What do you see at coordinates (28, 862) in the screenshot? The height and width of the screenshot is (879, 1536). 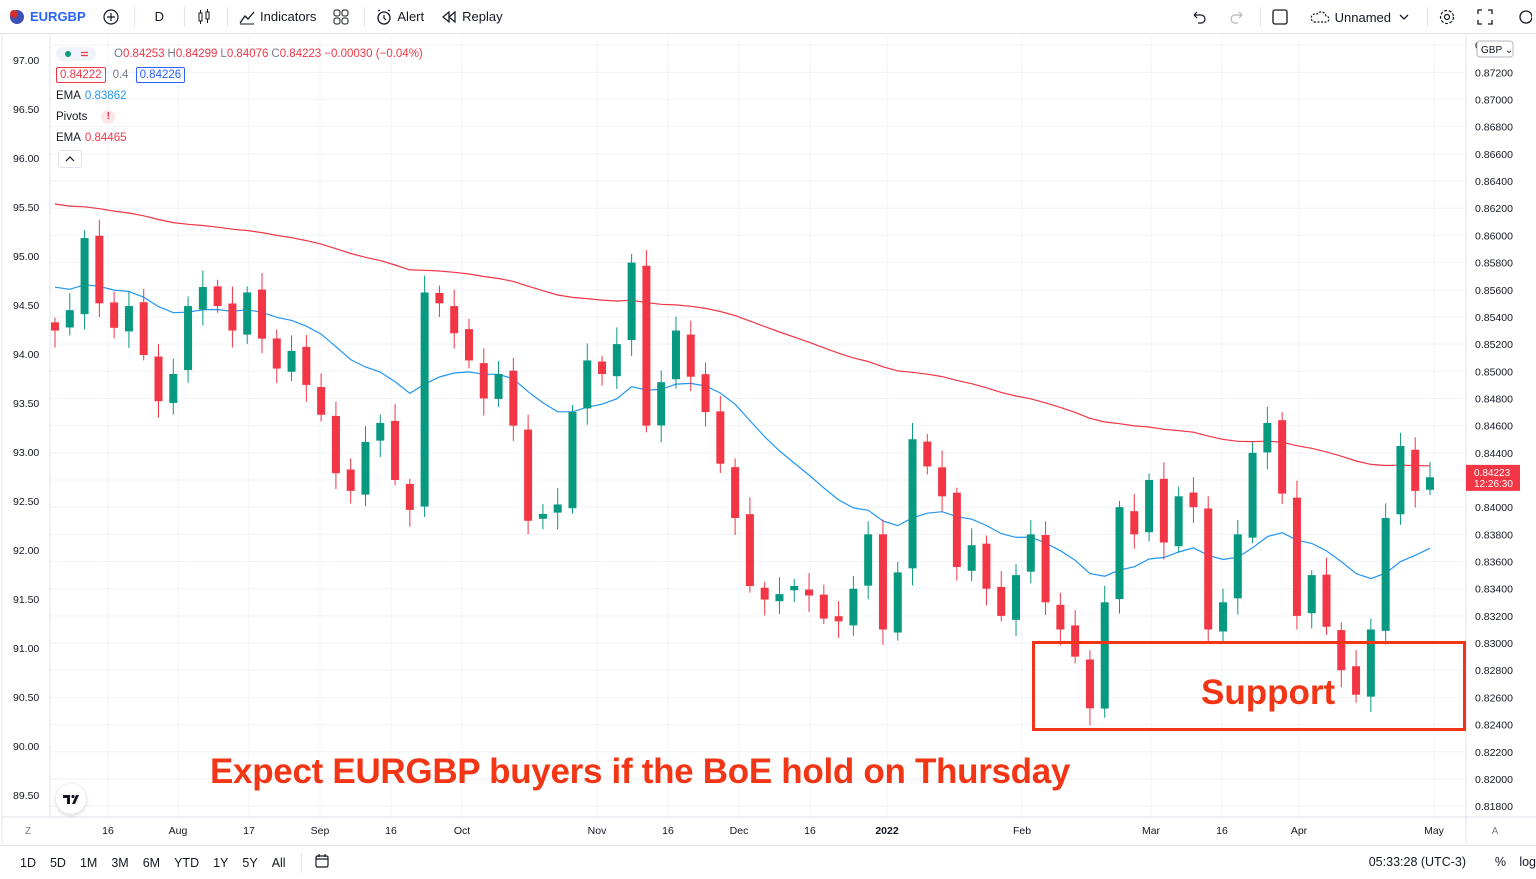 I see `range-button-1d: 1D` at bounding box center [28, 862].